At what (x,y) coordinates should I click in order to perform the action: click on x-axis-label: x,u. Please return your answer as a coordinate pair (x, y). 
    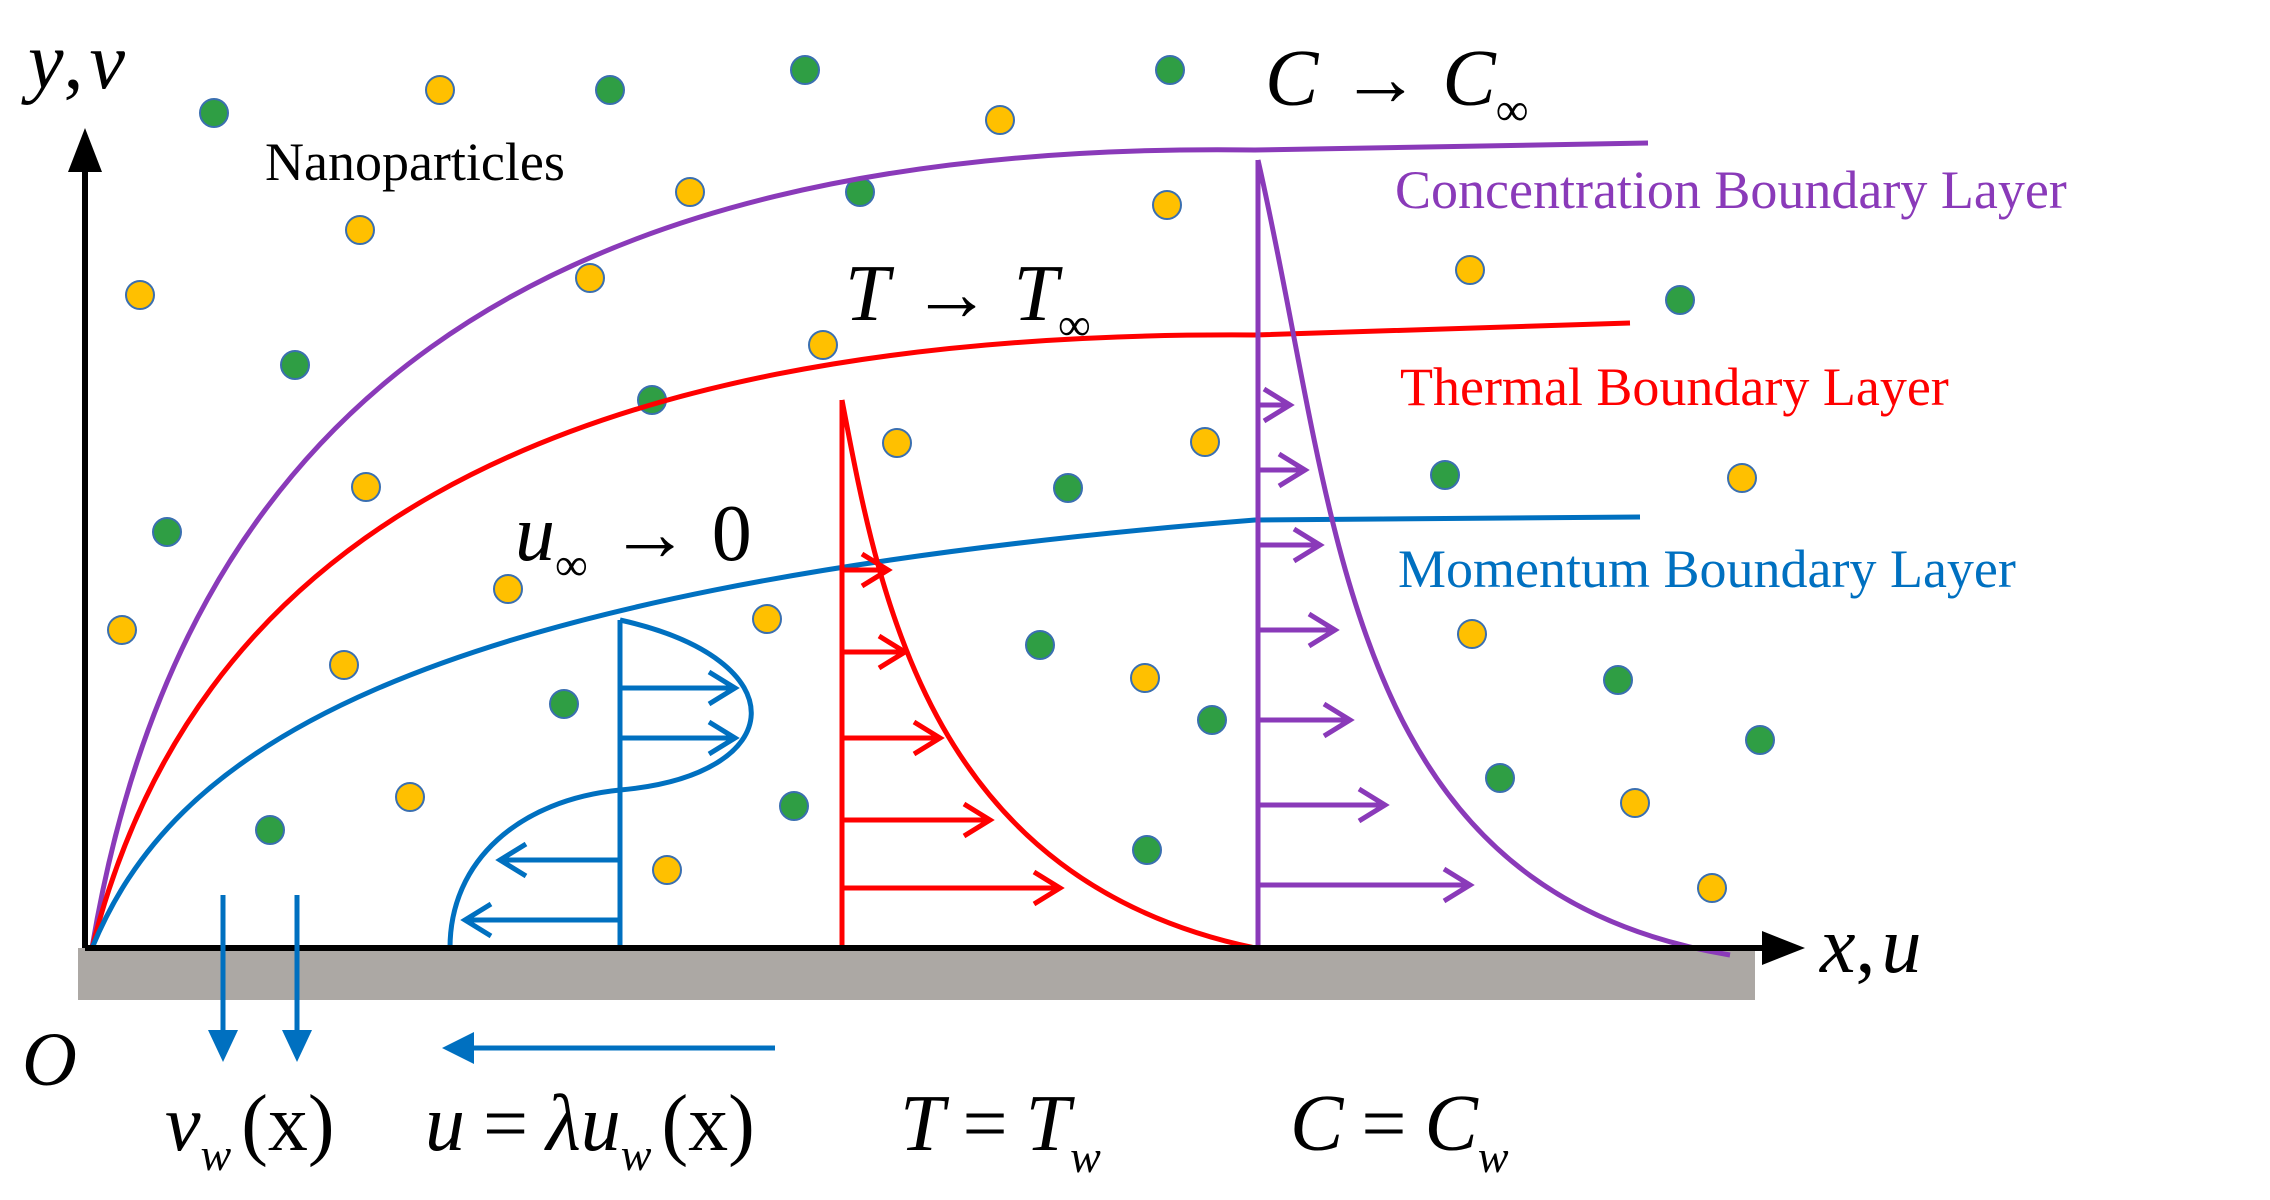
    Looking at the image, I should click on (1870, 946).